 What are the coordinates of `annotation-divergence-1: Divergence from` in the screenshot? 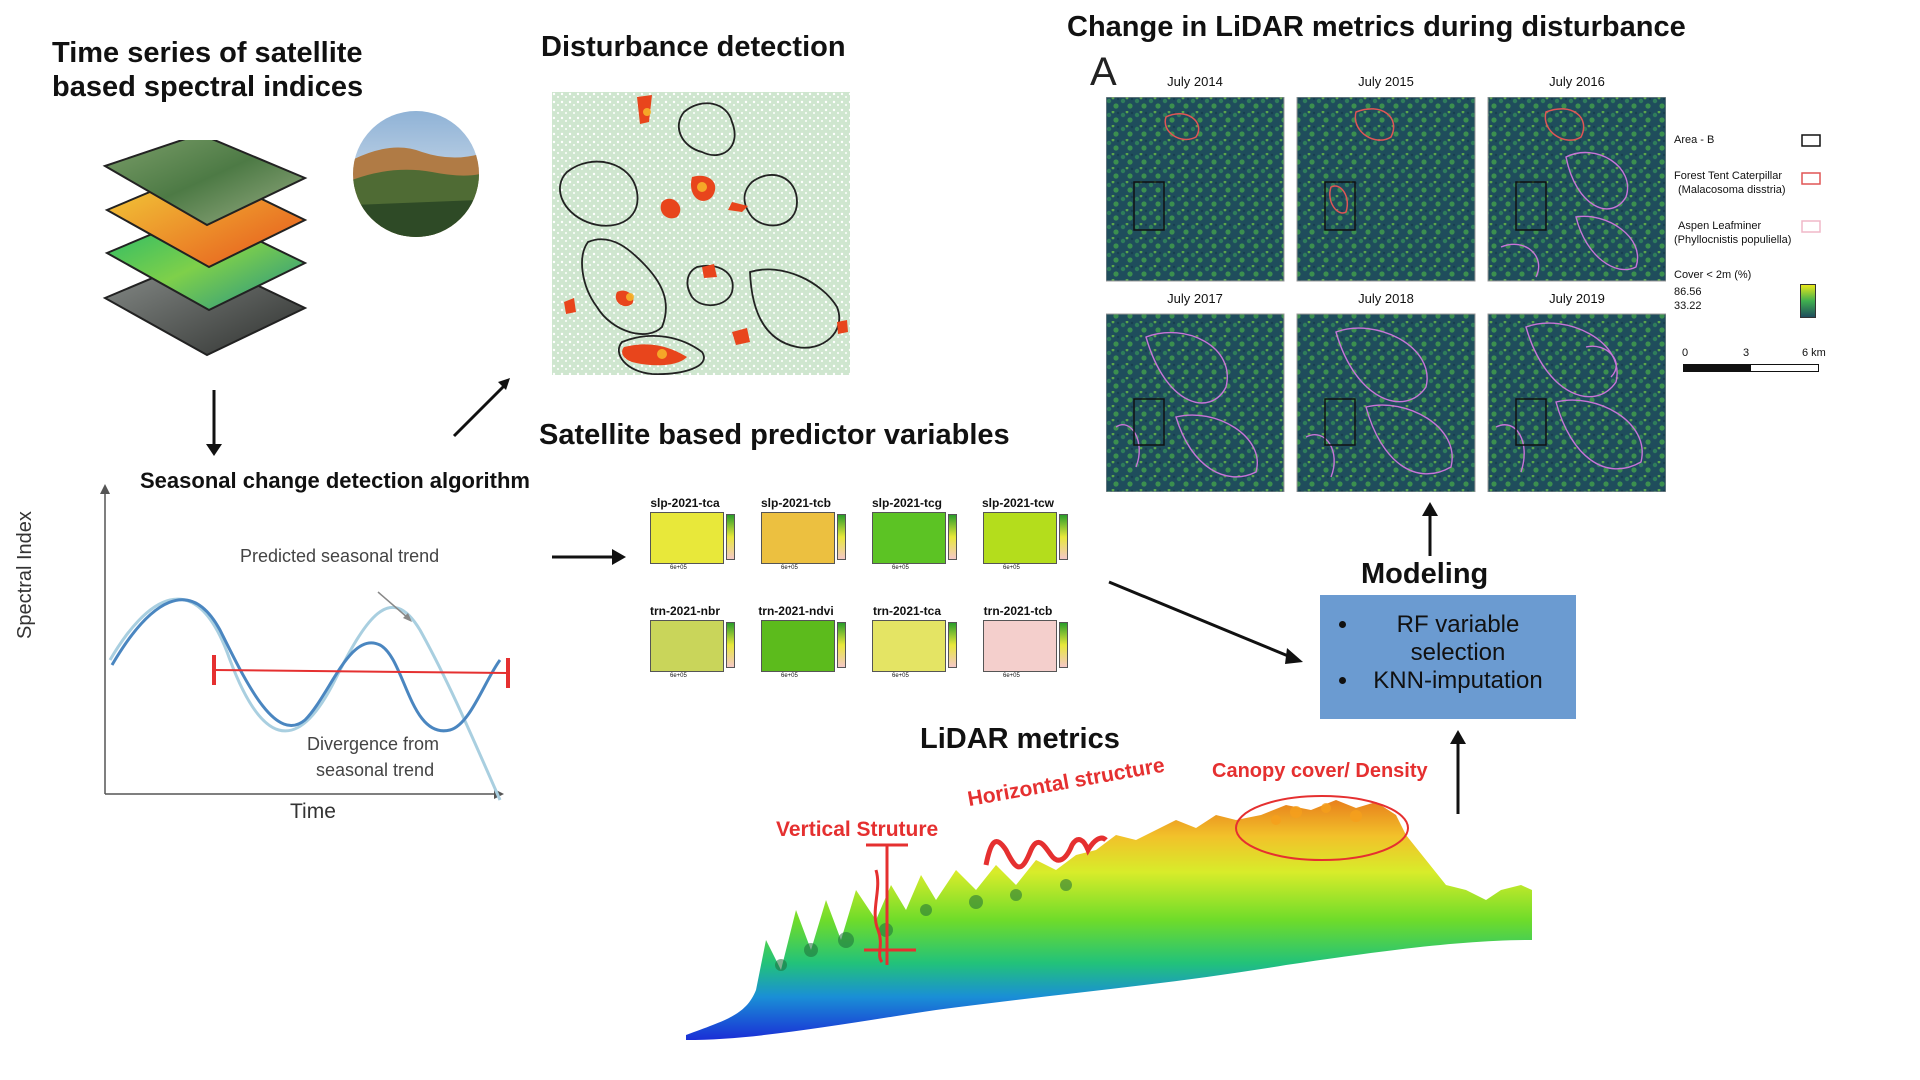 It's located at (373, 744).